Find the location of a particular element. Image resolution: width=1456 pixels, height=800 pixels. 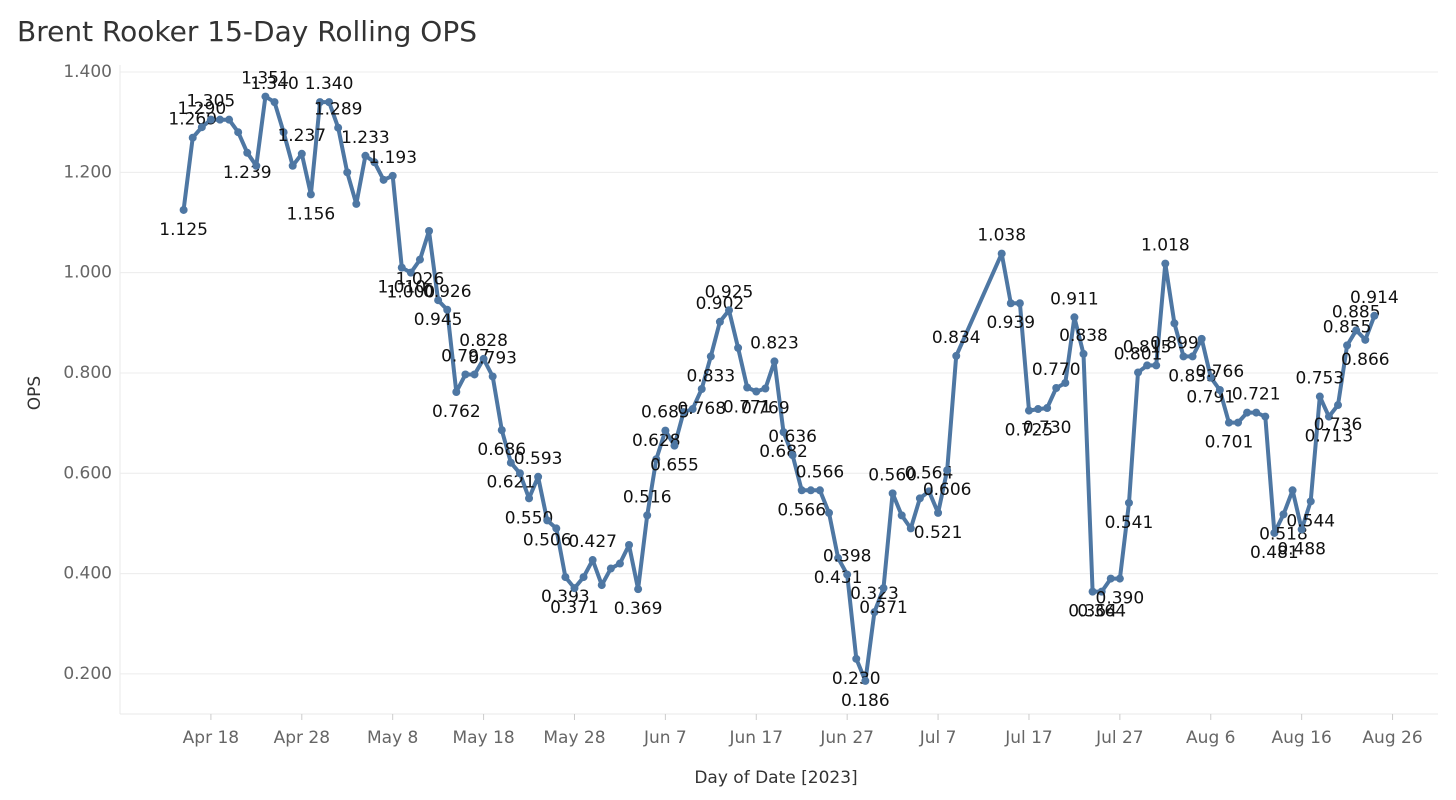

x-tick-label: Aug 16 is located at coordinates (1302, 738).